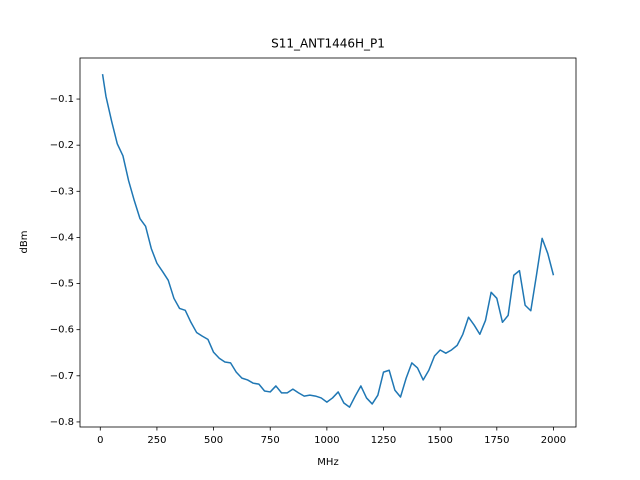  What do you see at coordinates (496, 440) in the screenshot?
I see `x-tick-label: 1750` at bounding box center [496, 440].